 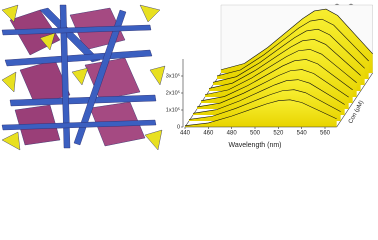 What do you see at coordinates (173, 75) in the screenshot?
I see `y-tick-label: 3x10⁵` at bounding box center [173, 75].